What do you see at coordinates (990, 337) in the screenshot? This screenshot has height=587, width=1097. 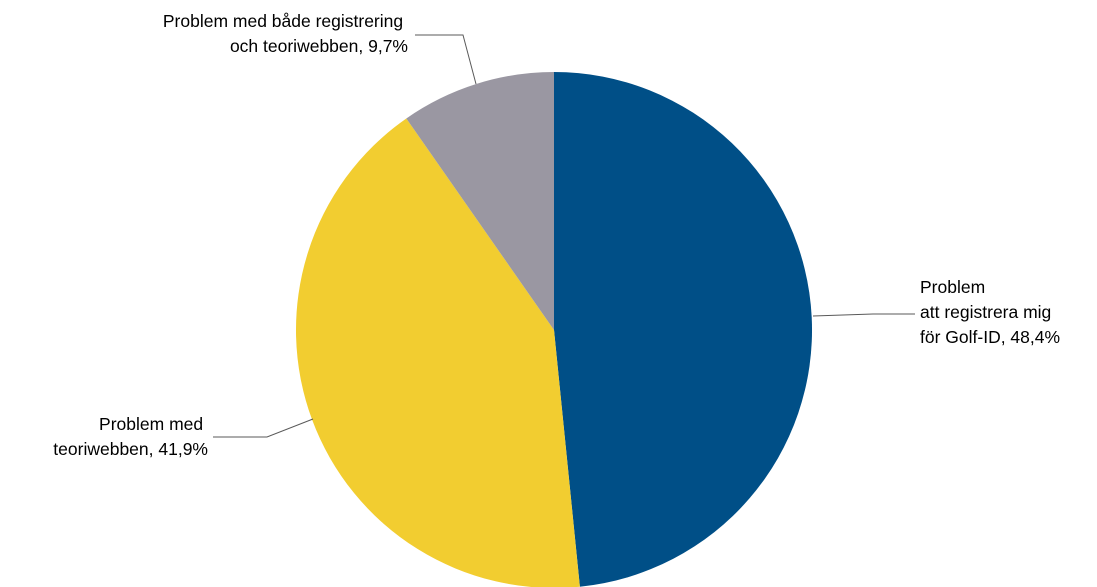 I see `slice-label-1-line-3: för Golf-ID, 48,4%` at bounding box center [990, 337].